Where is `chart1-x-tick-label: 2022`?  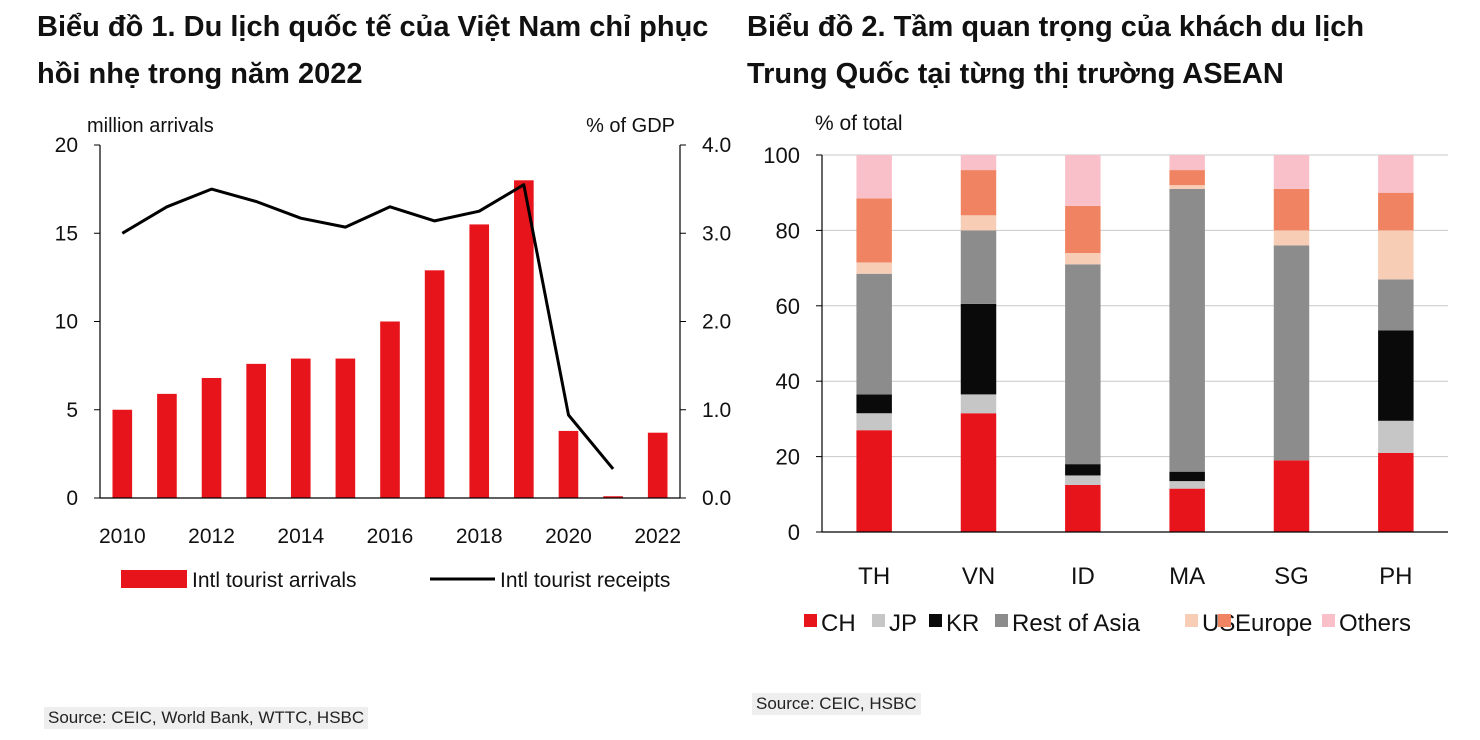 chart1-x-tick-label: 2022 is located at coordinates (657, 536).